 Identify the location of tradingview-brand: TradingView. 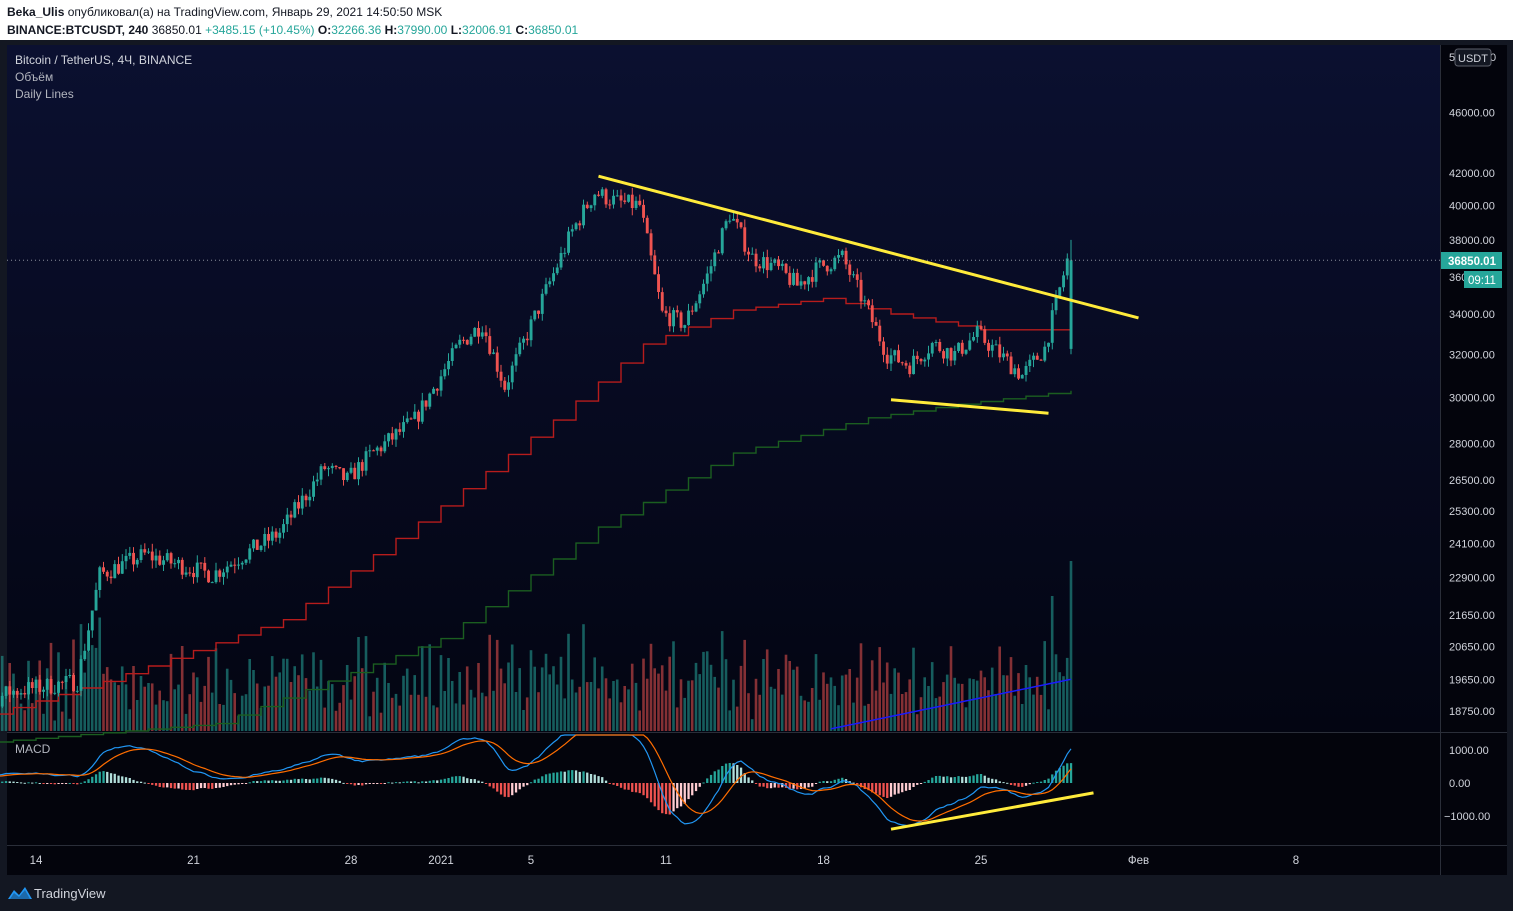
(70, 893).